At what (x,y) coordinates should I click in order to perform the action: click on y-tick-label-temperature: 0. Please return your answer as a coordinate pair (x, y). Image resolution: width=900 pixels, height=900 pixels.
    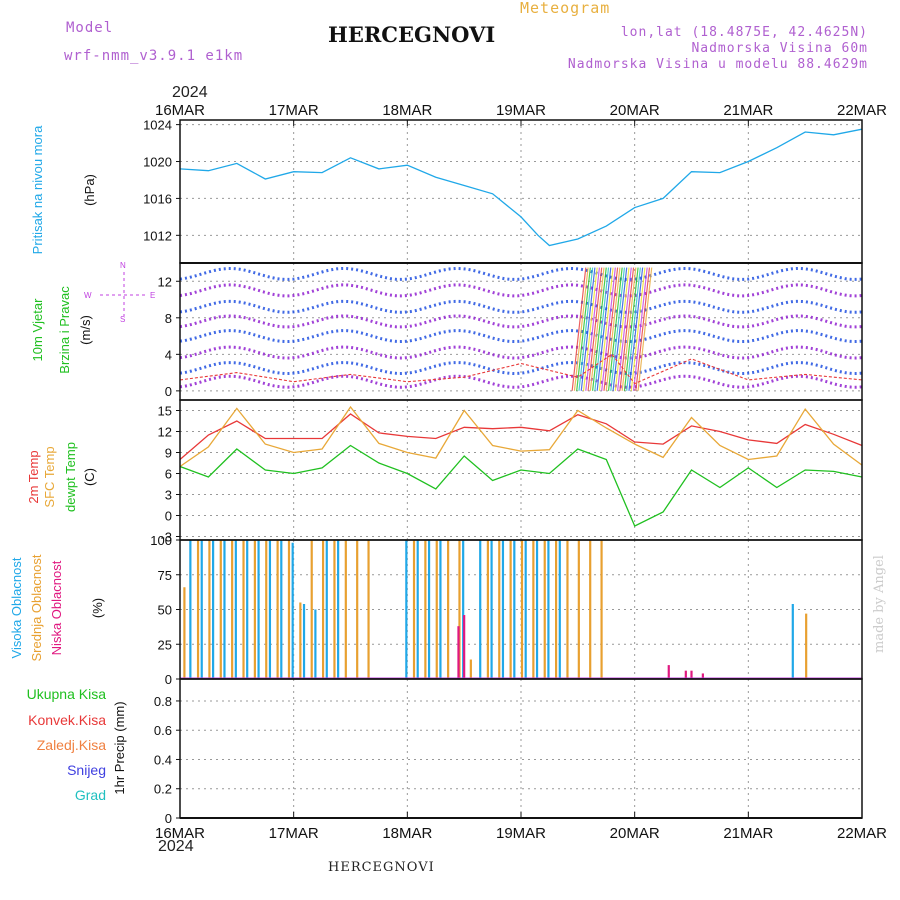
    Looking at the image, I should click on (168, 516).